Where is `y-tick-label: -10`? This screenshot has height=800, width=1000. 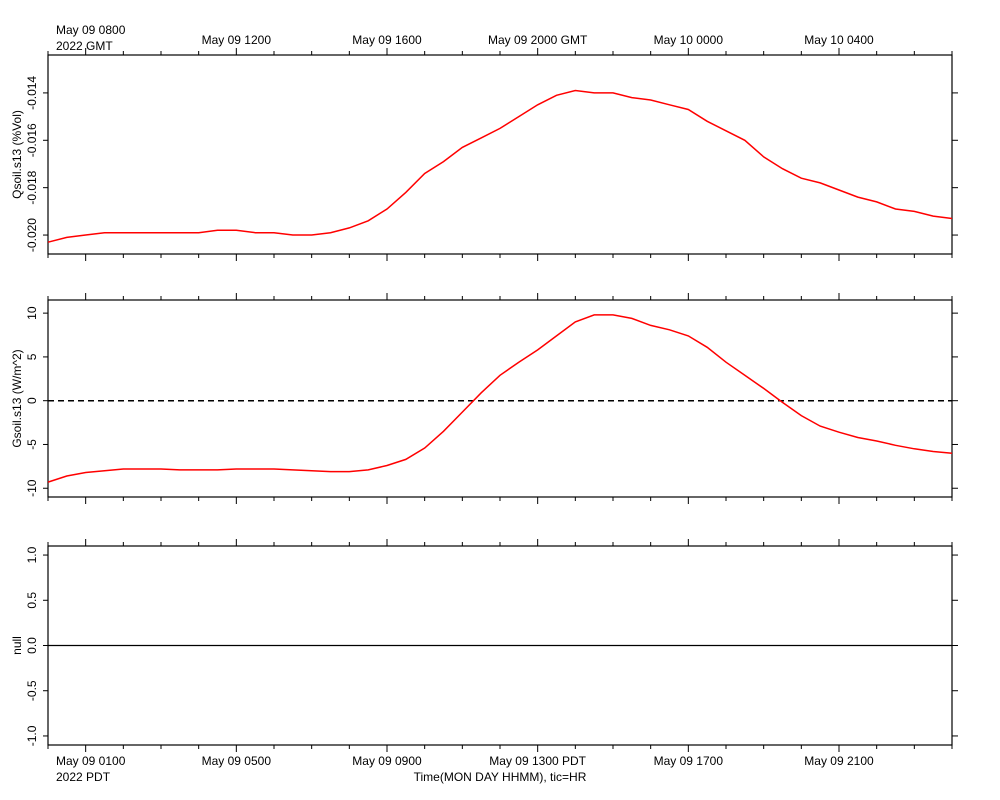 y-tick-label: -10 is located at coordinates (32, 488).